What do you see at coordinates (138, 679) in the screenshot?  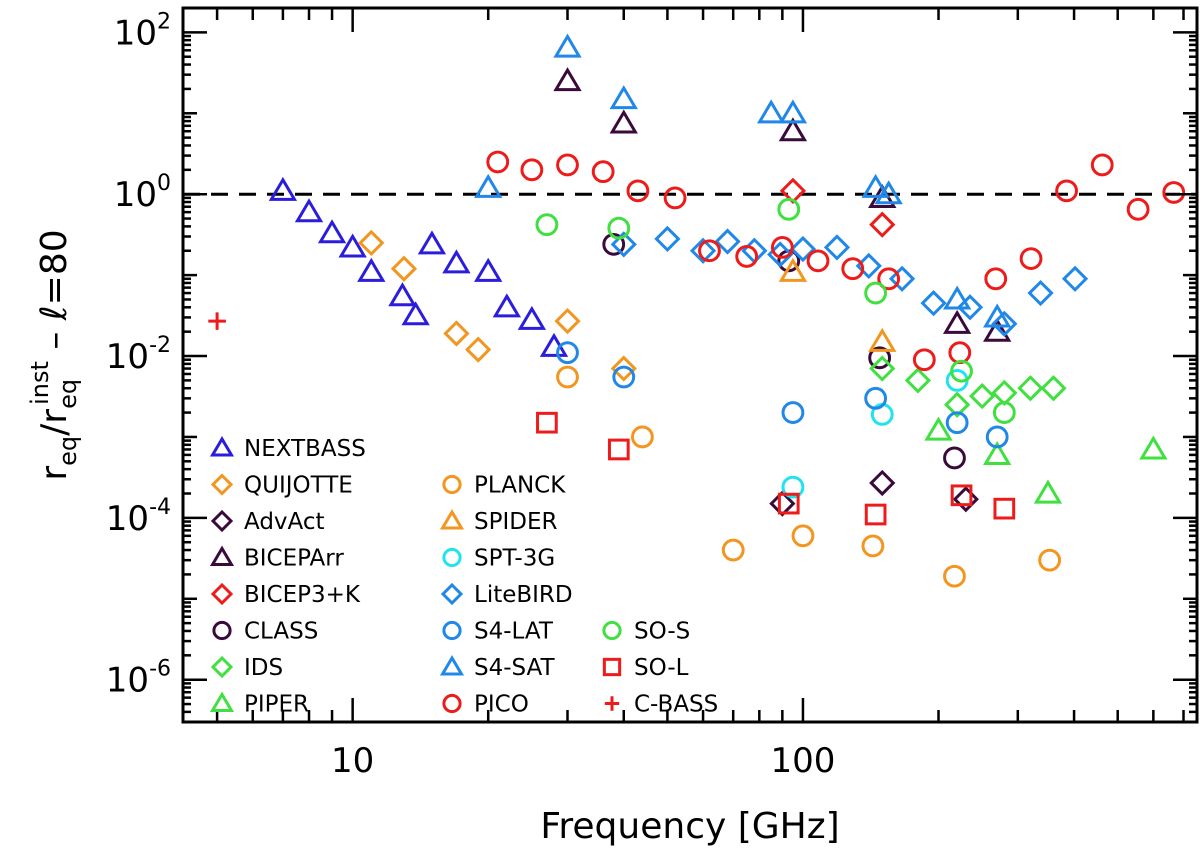 I see `y-tick-label: 10⁻⁶` at bounding box center [138, 679].